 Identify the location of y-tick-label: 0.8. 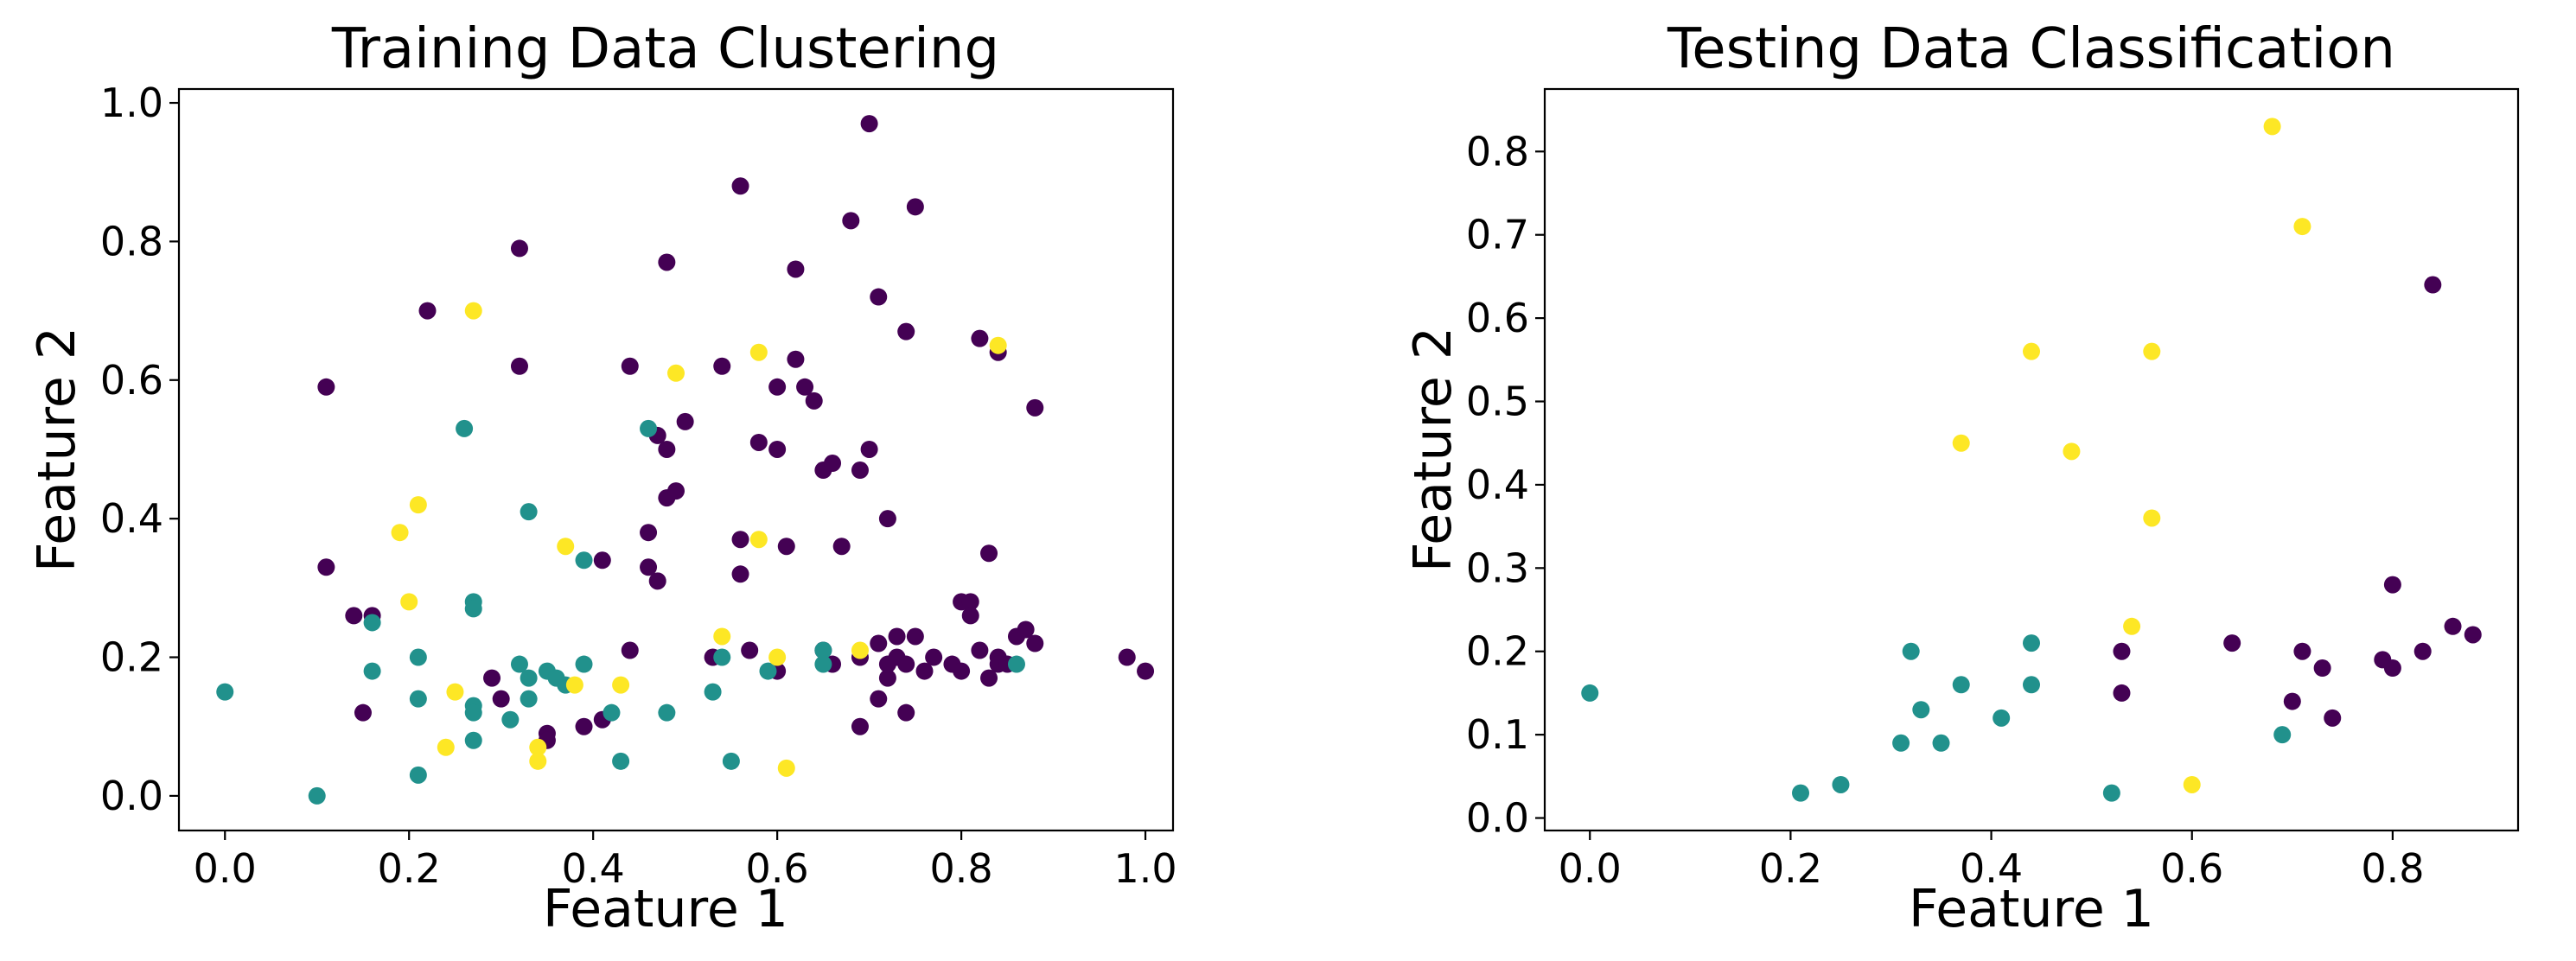
(131, 241).